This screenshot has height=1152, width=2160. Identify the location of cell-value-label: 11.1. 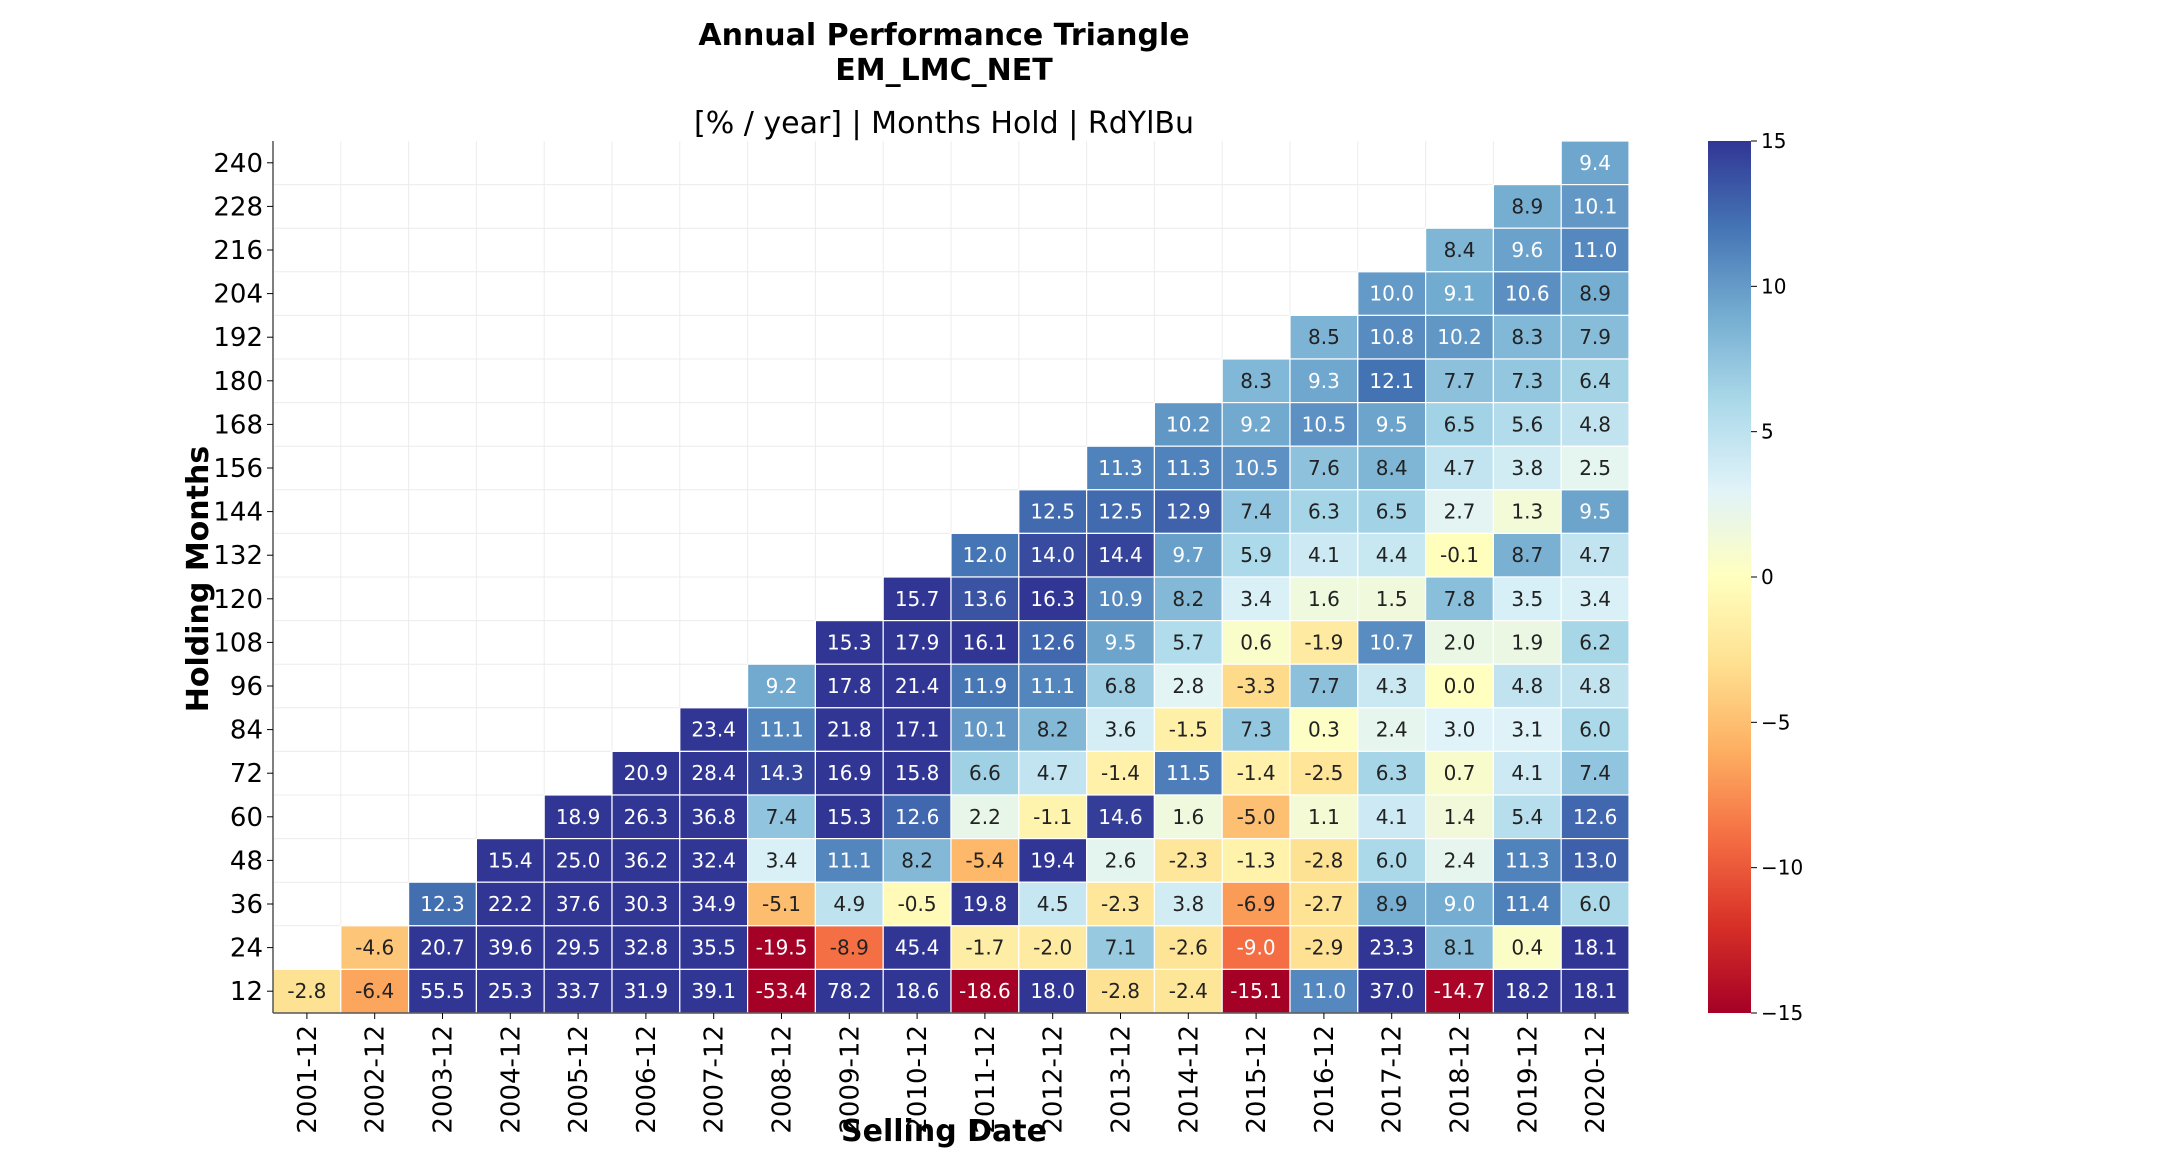
(781, 730).